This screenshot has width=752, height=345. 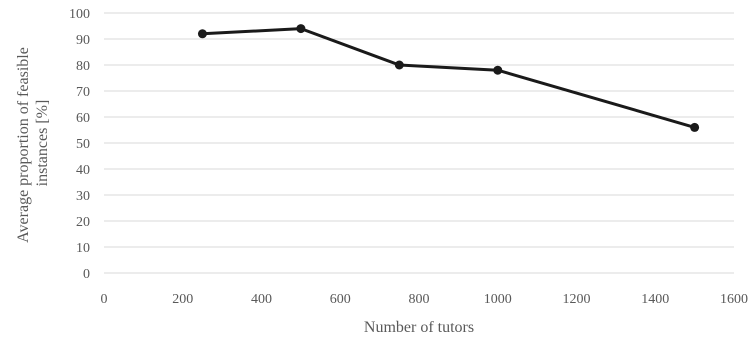 I want to click on y-axis-title-line-2: instances [%], so click(x=42, y=143).